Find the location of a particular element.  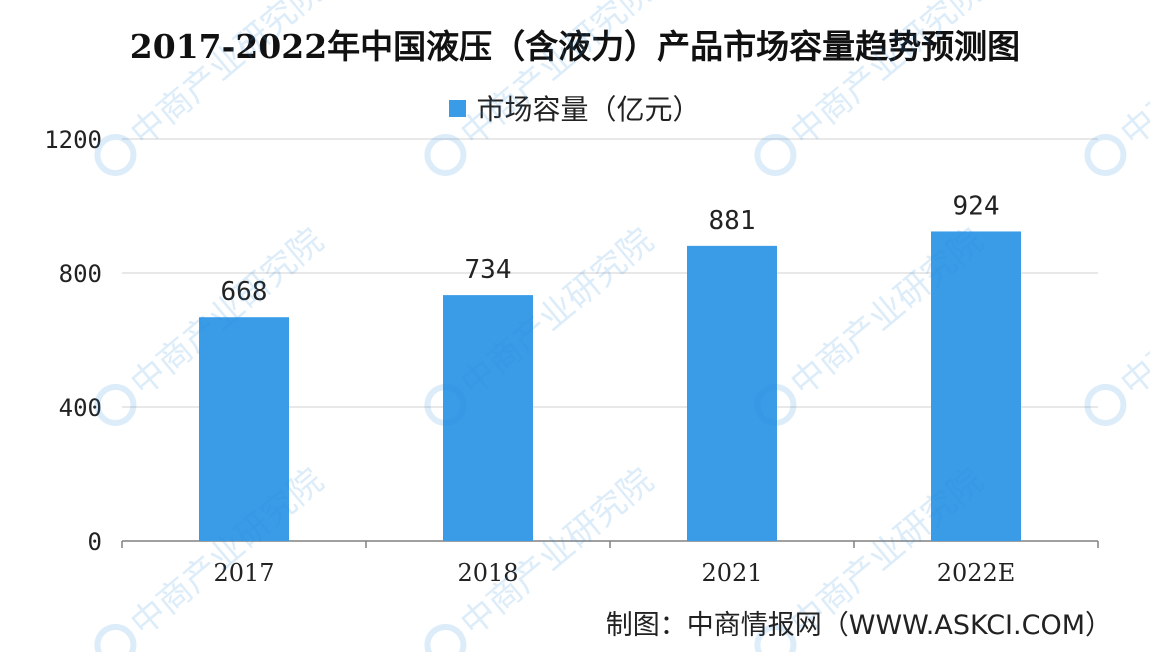

y-tick-label: 800 is located at coordinates (80, 274).